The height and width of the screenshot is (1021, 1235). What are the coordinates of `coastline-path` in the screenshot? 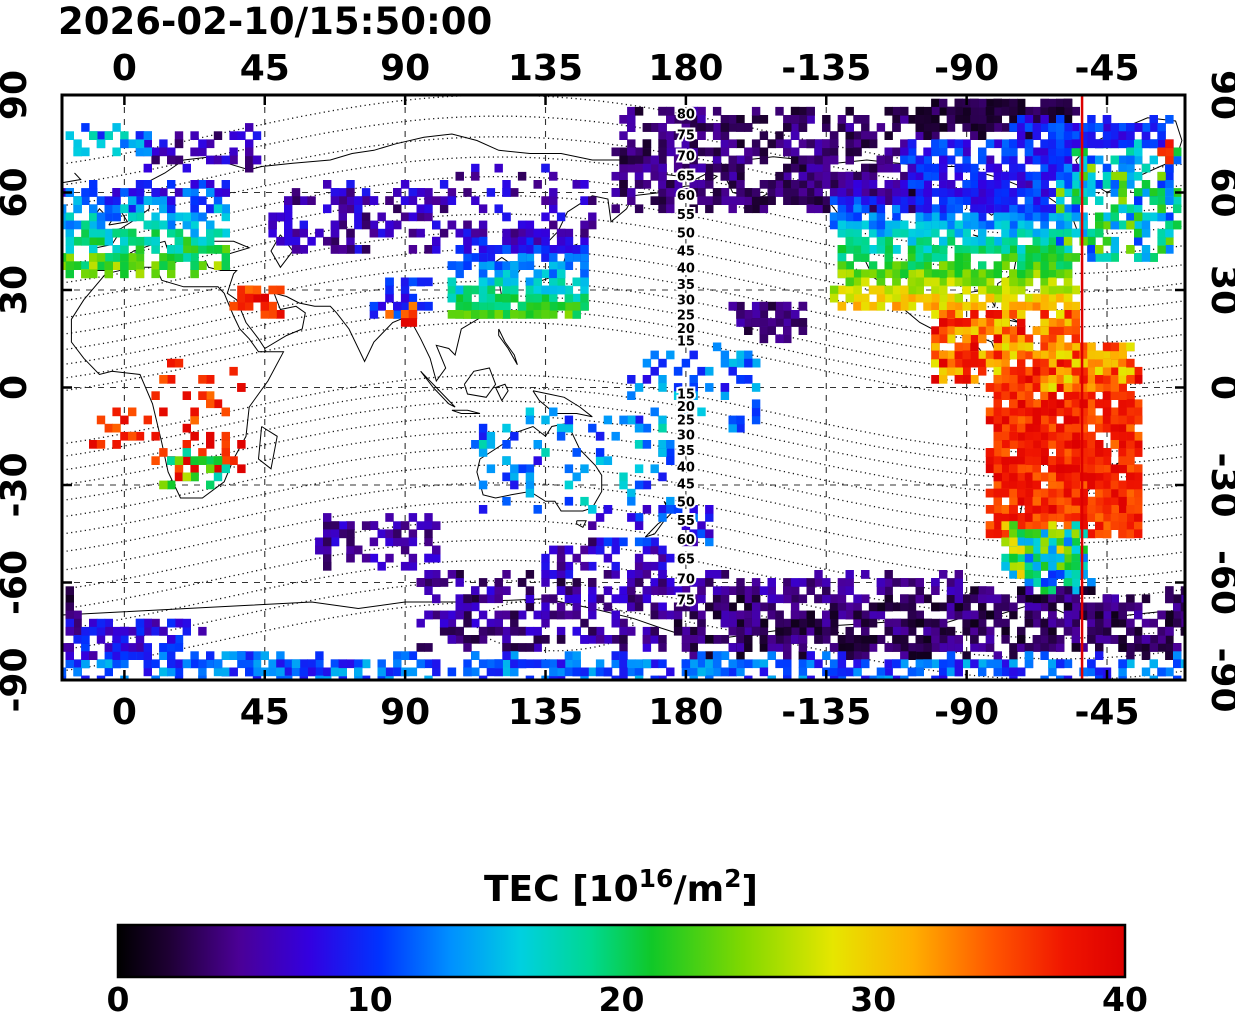 It's located at (539, 467).